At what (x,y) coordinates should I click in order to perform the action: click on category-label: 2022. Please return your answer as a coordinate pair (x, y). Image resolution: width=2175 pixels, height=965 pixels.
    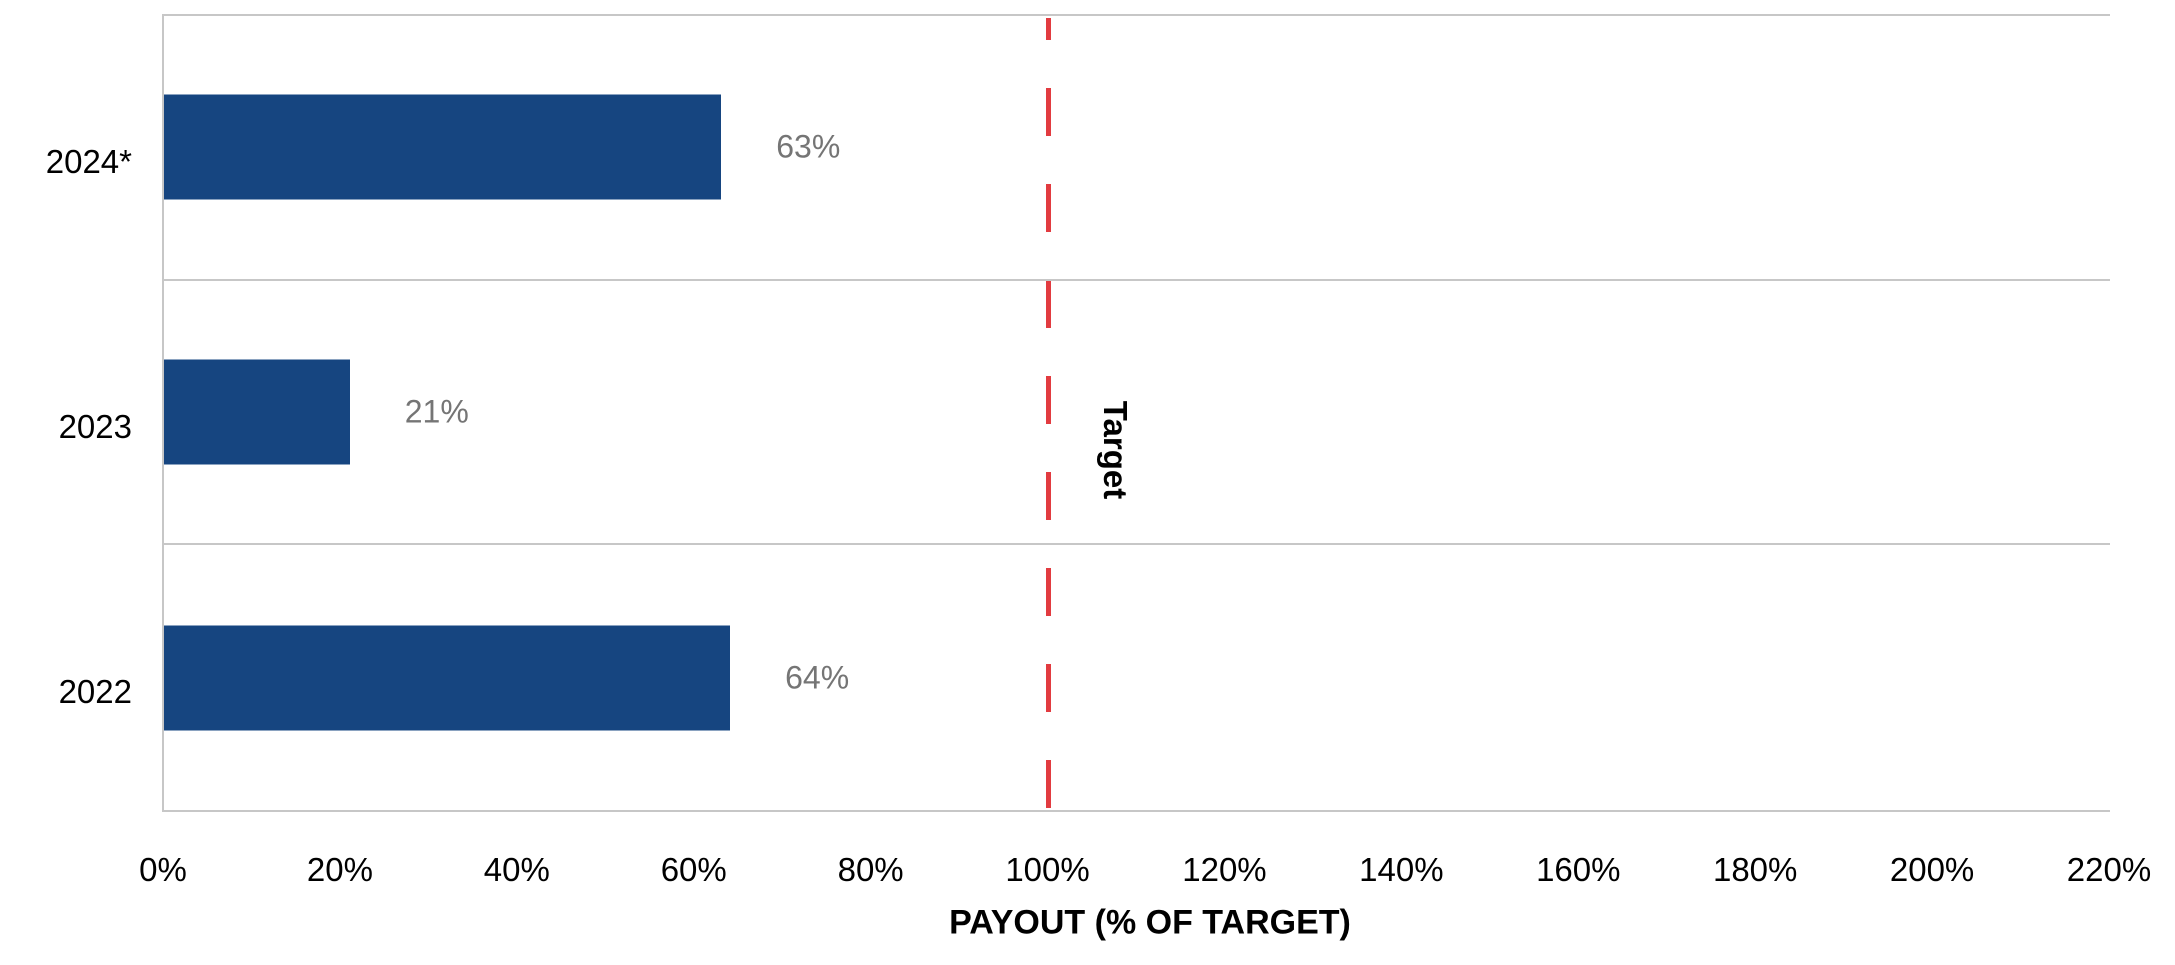
    Looking at the image, I should click on (95, 691).